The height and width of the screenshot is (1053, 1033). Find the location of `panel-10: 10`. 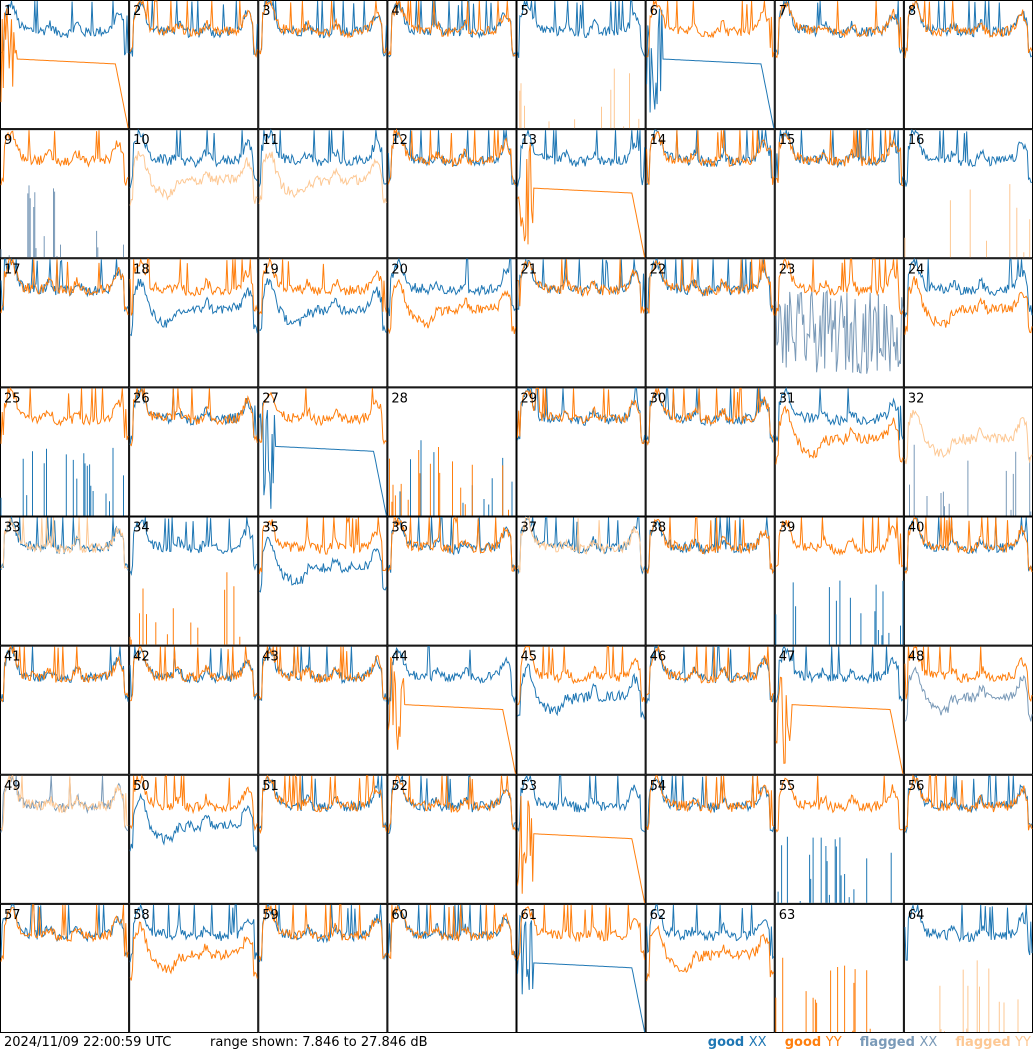

panel-10: 10 is located at coordinates (194, 193).